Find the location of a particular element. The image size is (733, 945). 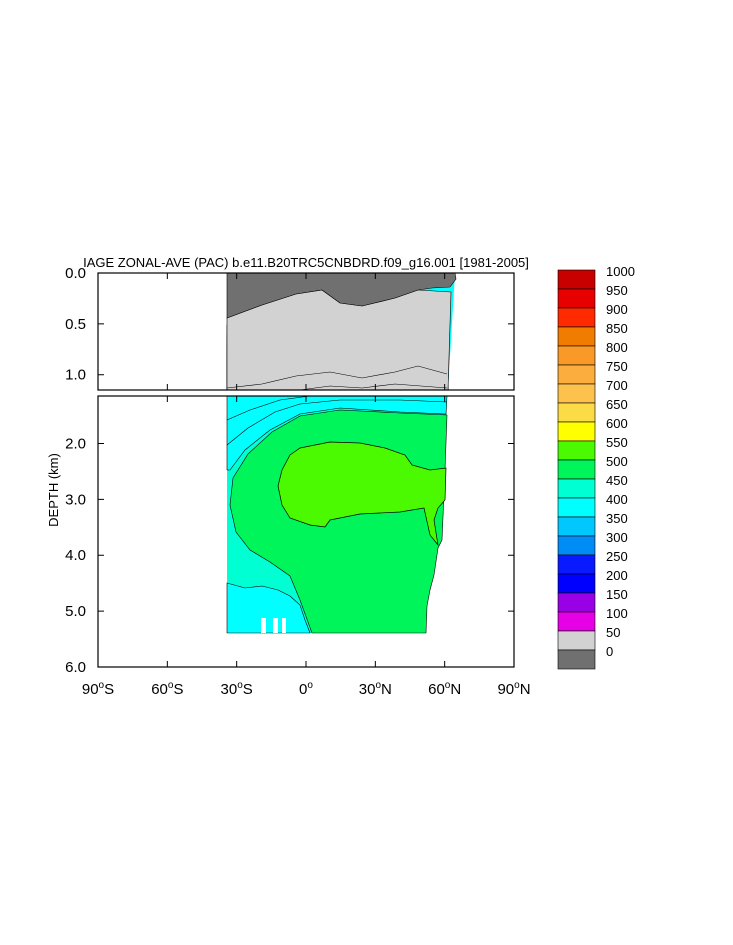

y-tick-label: 4.0 is located at coordinates (75, 555).